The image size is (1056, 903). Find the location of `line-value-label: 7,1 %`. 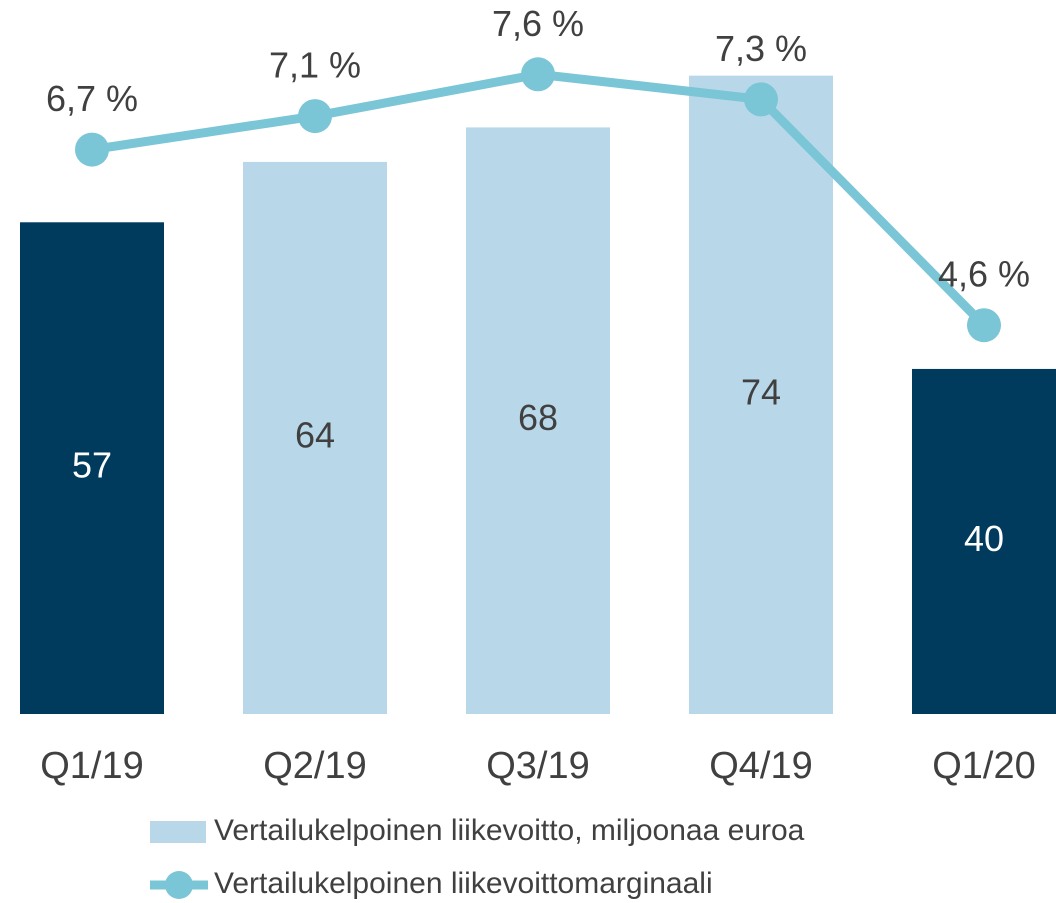

line-value-label: 7,1 % is located at coordinates (315, 65).